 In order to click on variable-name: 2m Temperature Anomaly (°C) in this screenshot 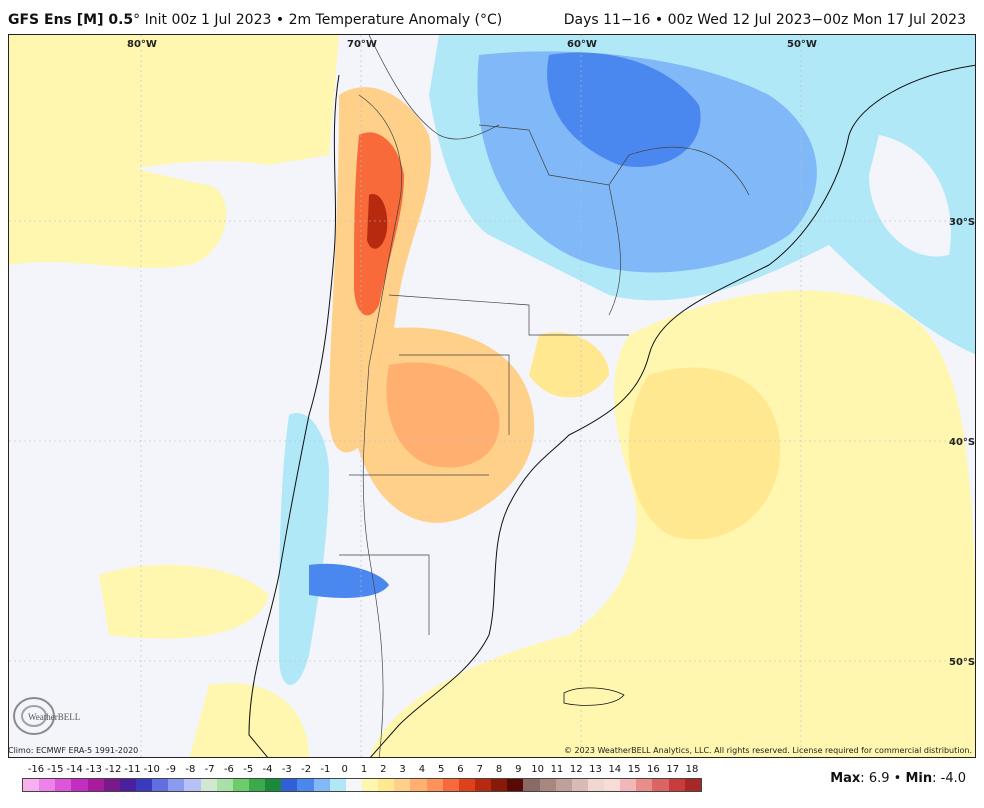, I will do `click(395, 20)`.